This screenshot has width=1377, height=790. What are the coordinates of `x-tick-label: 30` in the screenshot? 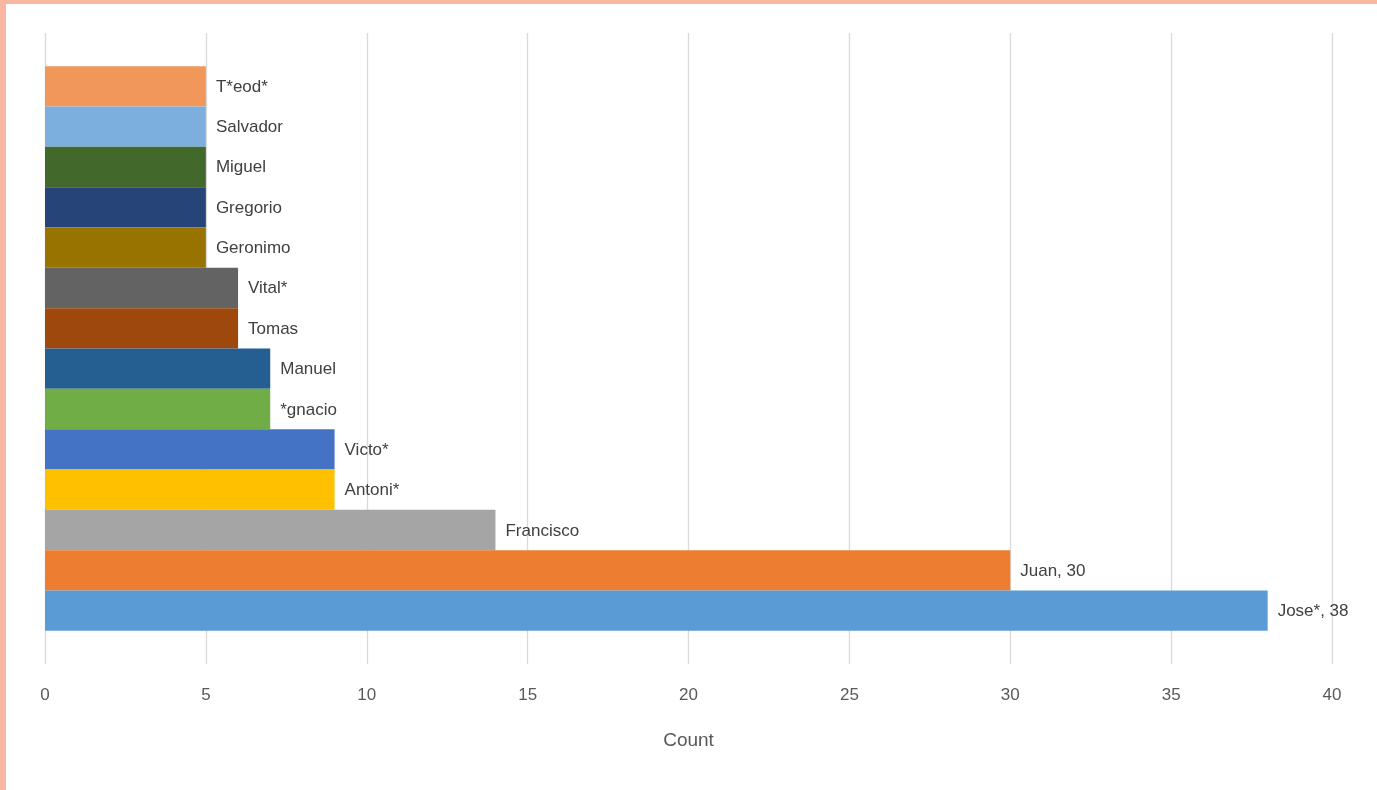 It's located at (1010, 694).